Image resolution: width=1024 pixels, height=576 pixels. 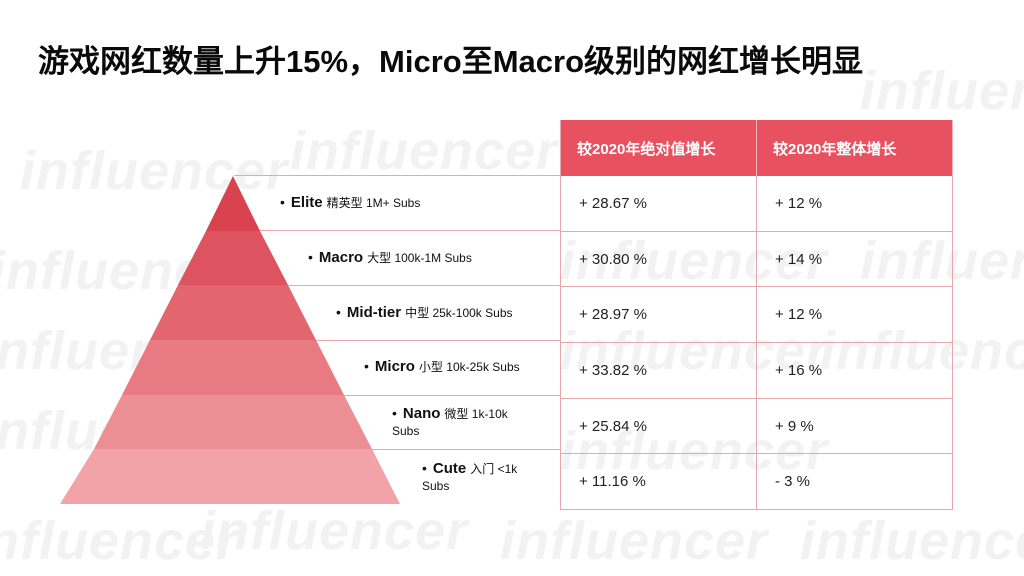 What do you see at coordinates (451, 61) in the screenshot?
I see `page-title: 游戏网红数量上升15%，Micro至Macro级别的网红增长明显` at bounding box center [451, 61].